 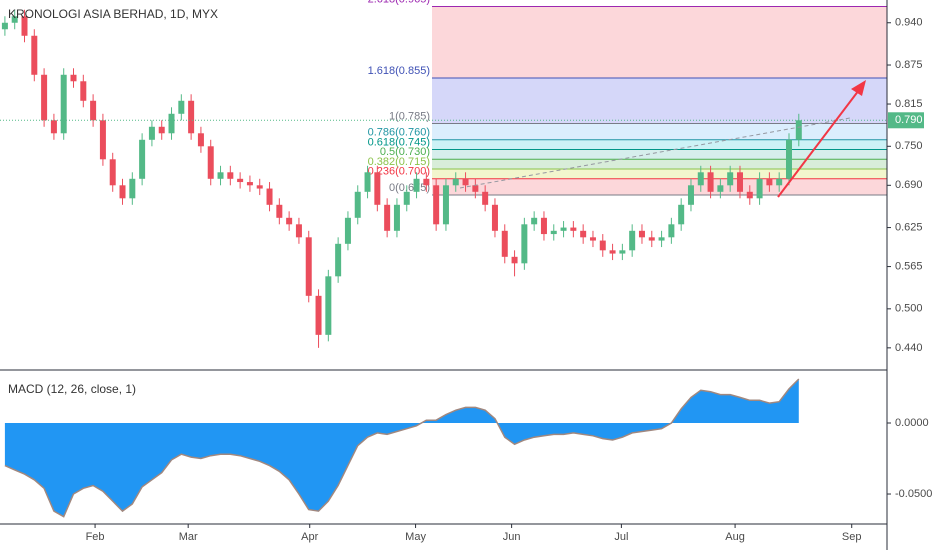 What do you see at coordinates (909, 146) in the screenshot?
I see `y-tick-label: 0.750` at bounding box center [909, 146].